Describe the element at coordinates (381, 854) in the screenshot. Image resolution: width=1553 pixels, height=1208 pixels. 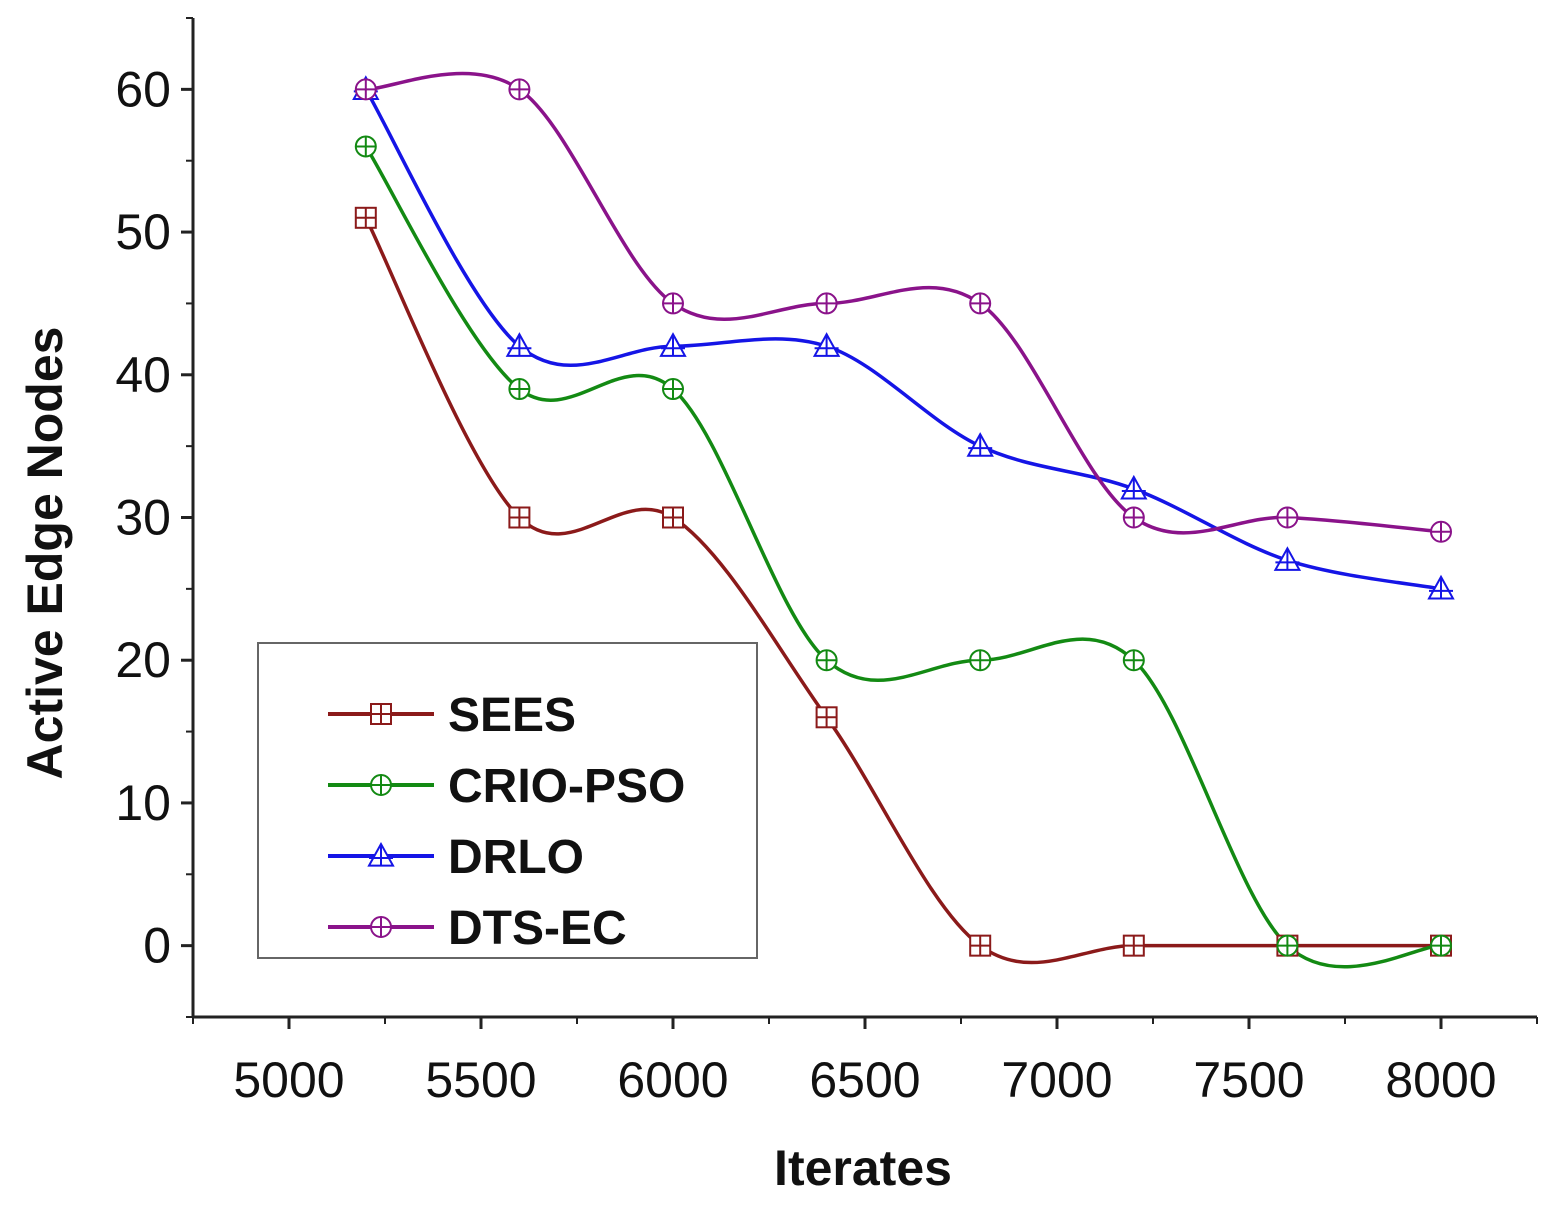
I see `legend-marker-drlo` at that location.